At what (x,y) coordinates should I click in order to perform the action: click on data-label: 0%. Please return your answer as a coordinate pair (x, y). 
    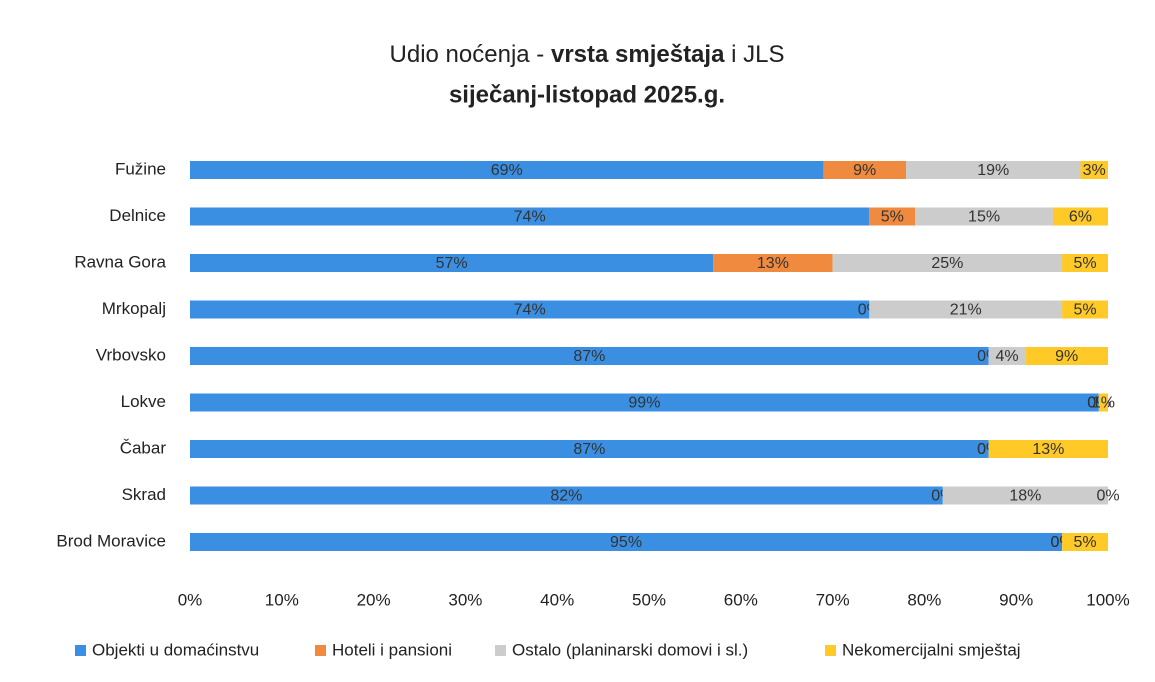
    Looking at the image, I should click on (1107, 496).